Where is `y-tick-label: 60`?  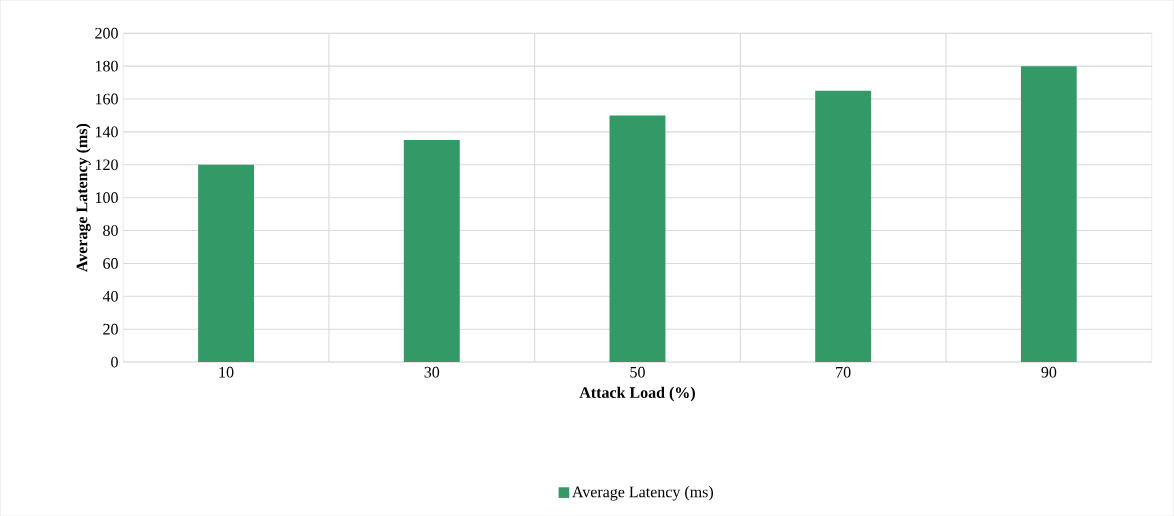 y-tick-label: 60 is located at coordinates (110, 263).